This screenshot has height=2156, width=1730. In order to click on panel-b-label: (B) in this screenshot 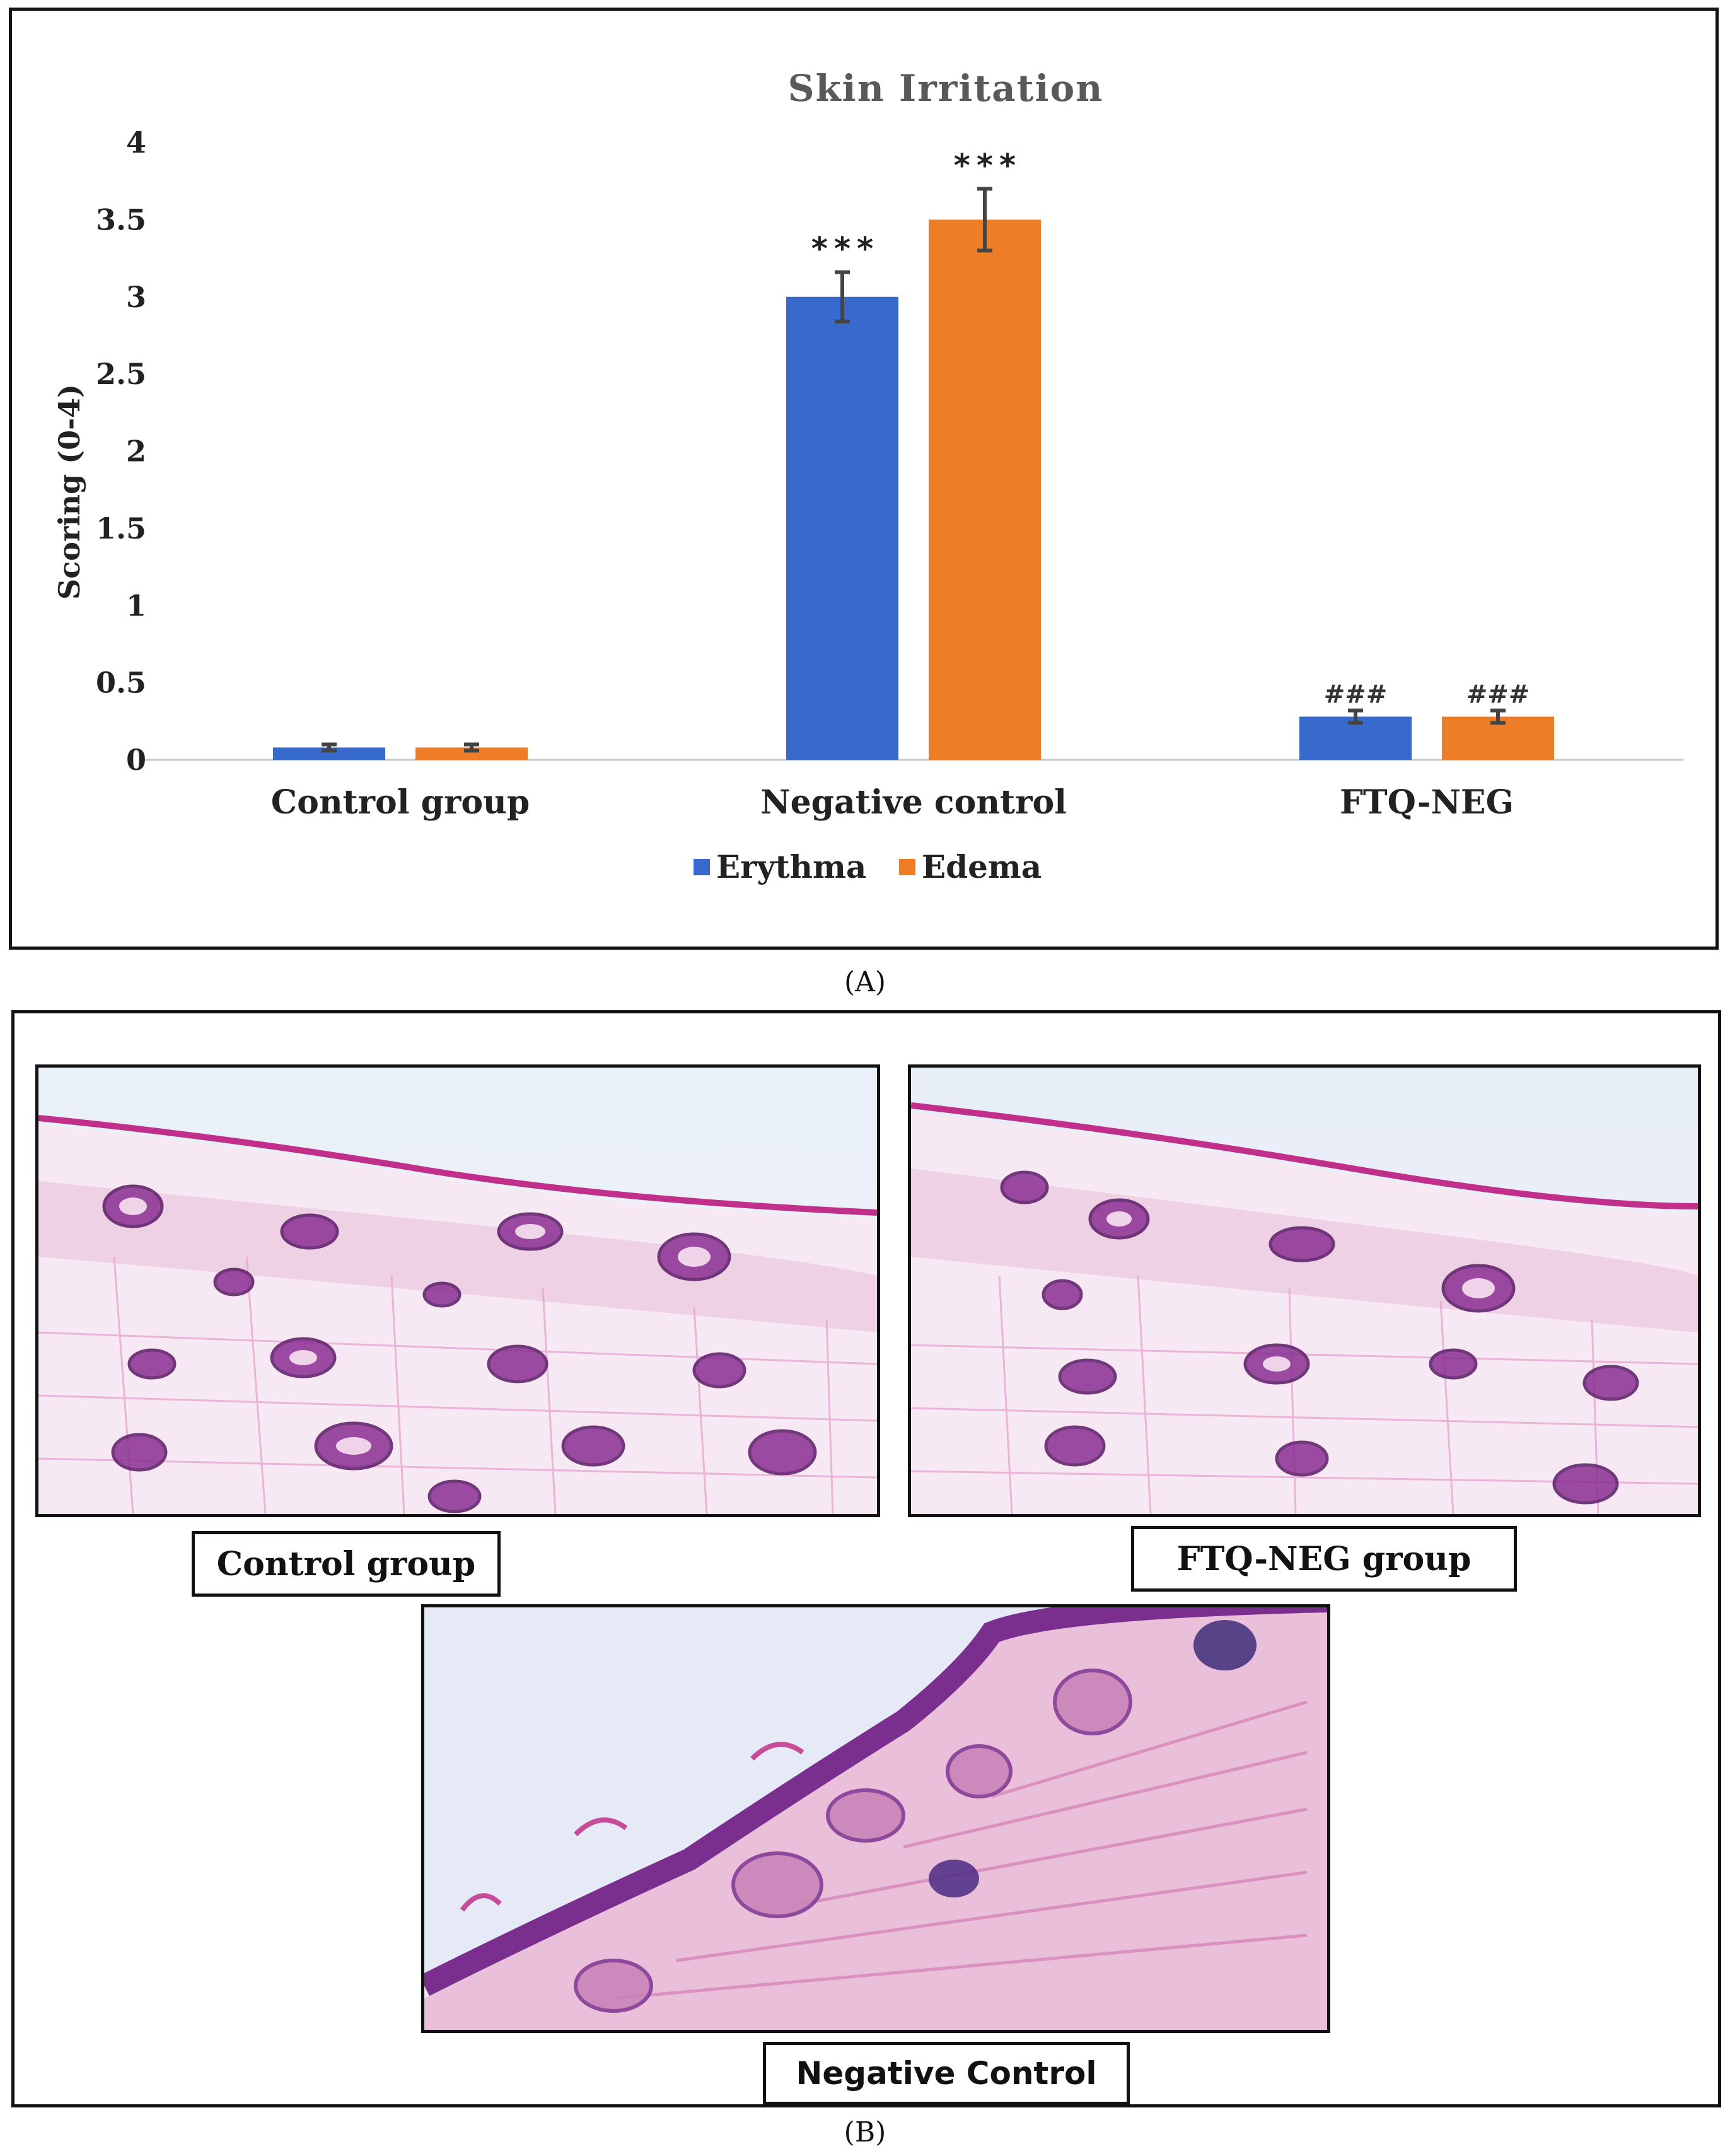, I will do `click(865, 2132)`.